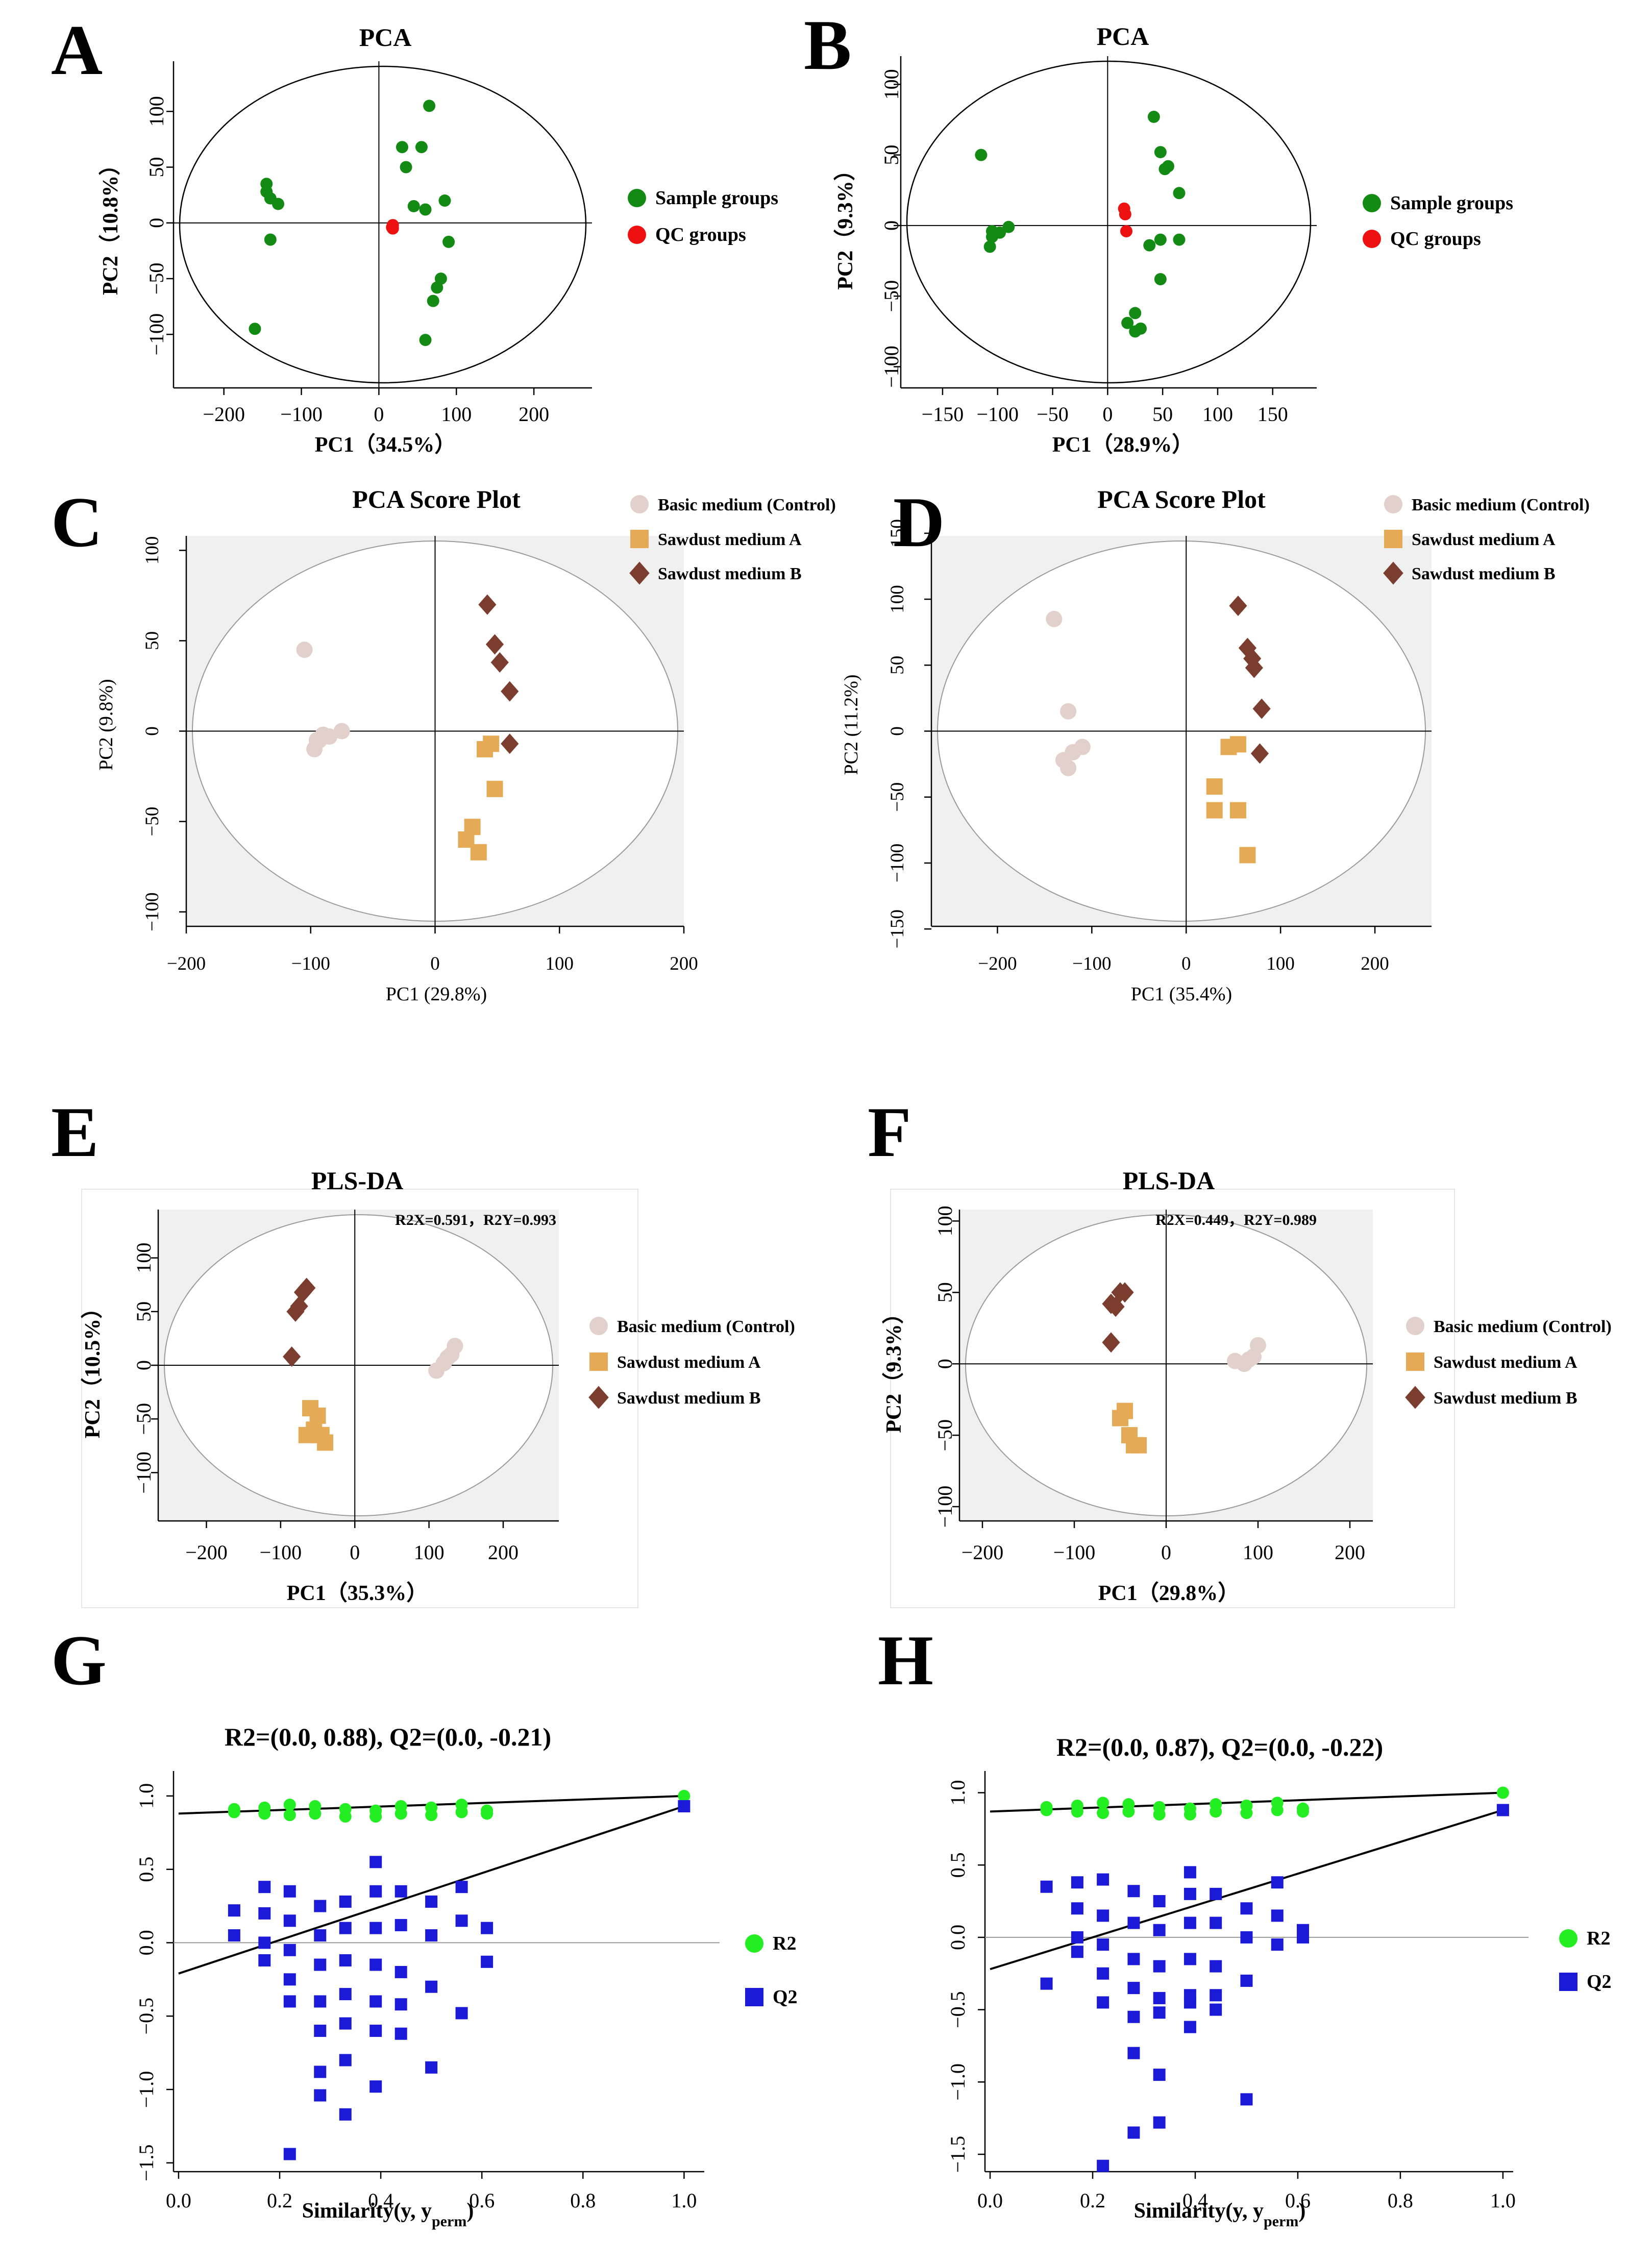  I want to click on x-tick-label: 100, so click(1217, 414).